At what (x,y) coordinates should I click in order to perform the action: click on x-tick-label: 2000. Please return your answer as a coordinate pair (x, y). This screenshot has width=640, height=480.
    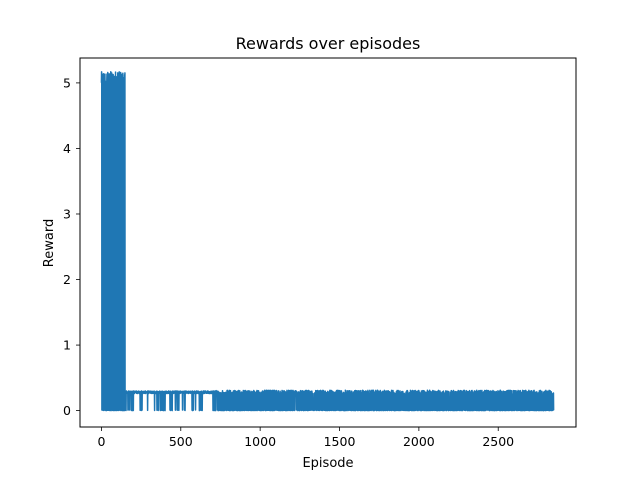
    Looking at the image, I should click on (419, 441).